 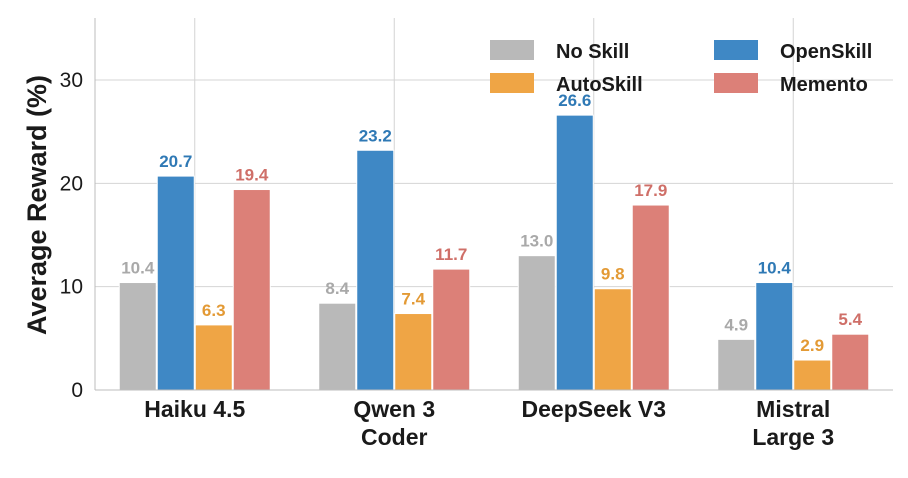 What do you see at coordinates (71, 183) in the screenshot?
I see `y-tick-label: 20` at bounding box center [71, 183].